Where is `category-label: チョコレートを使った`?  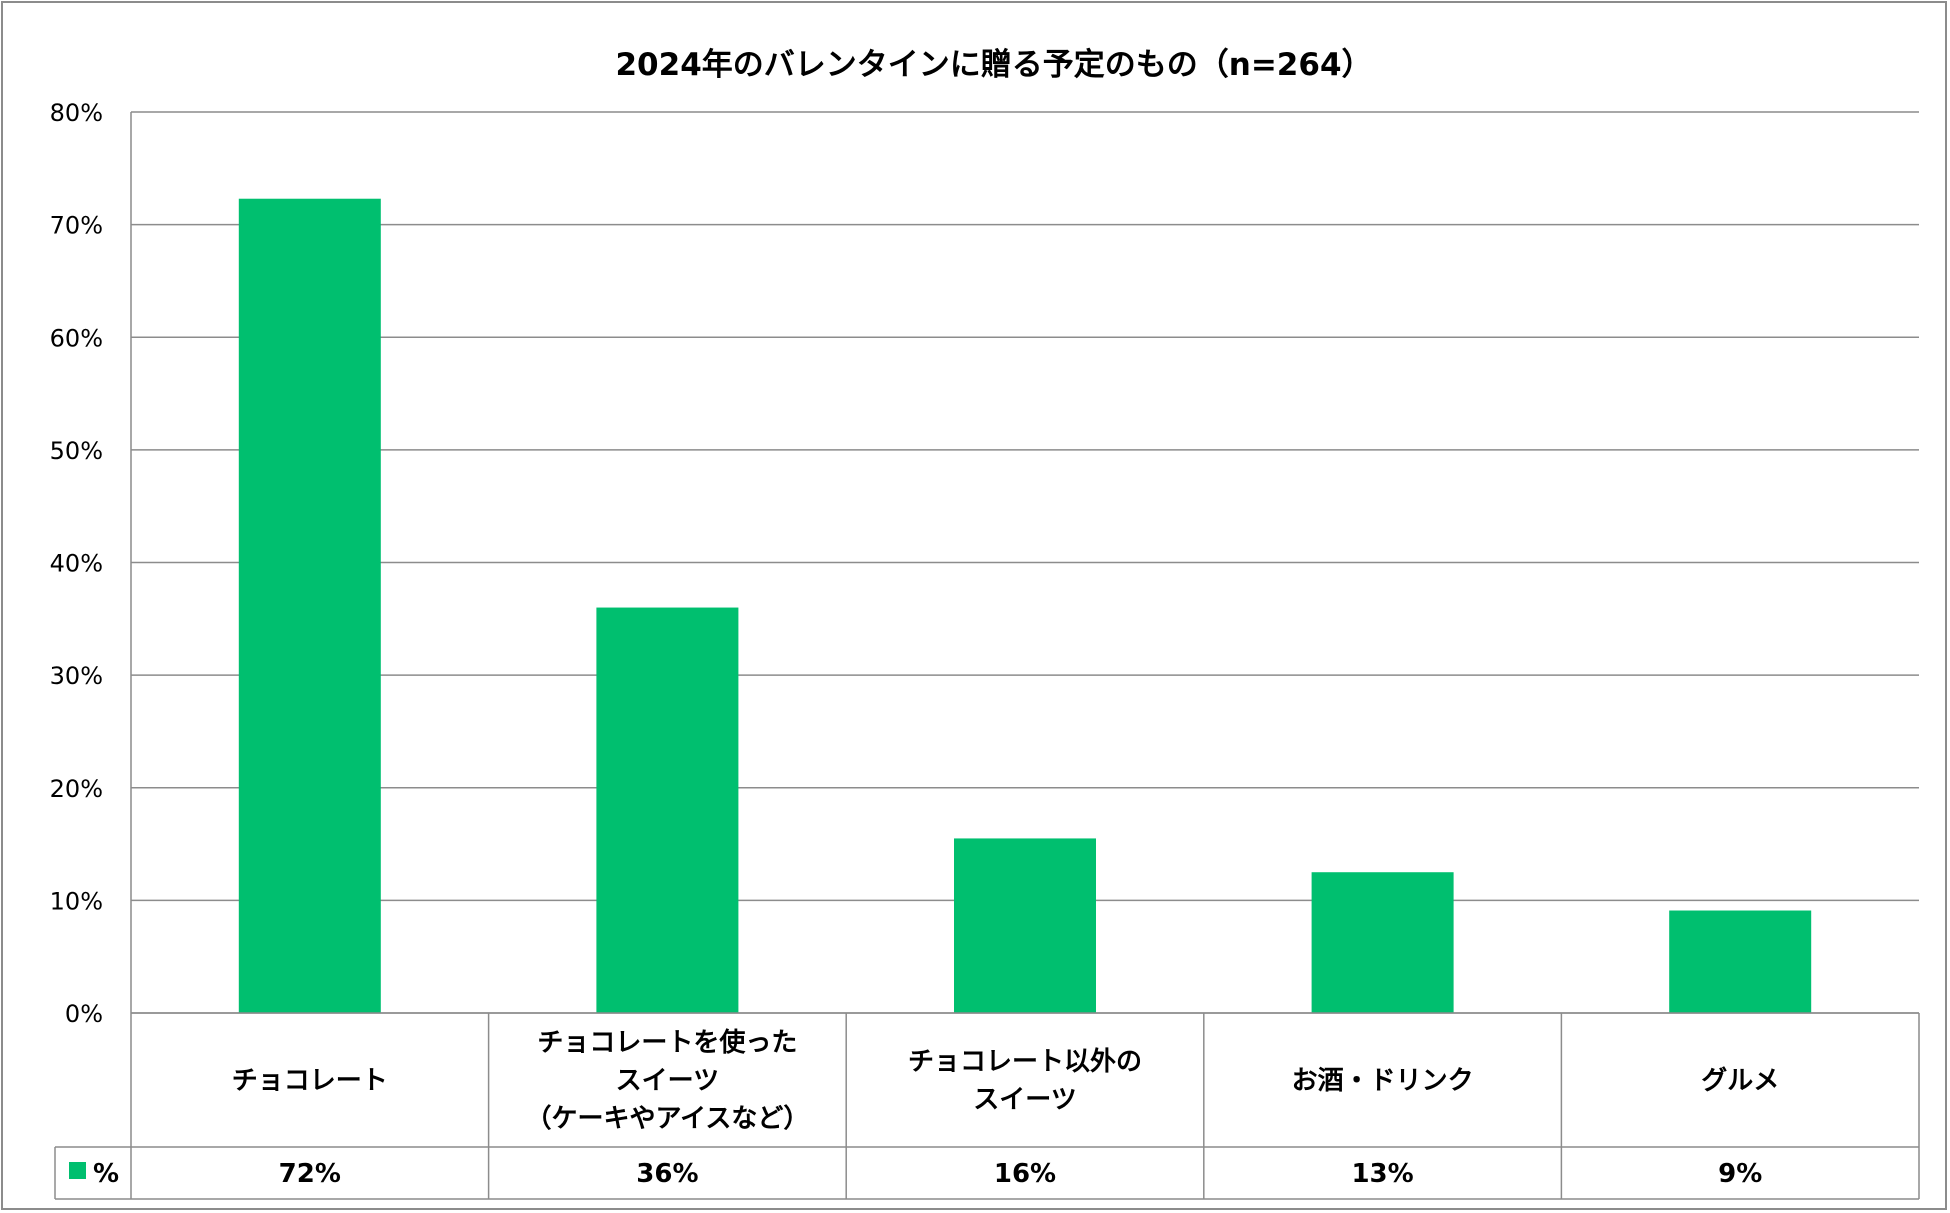 category-label: チョコレートを使った is located at coordinates (667, 1043).